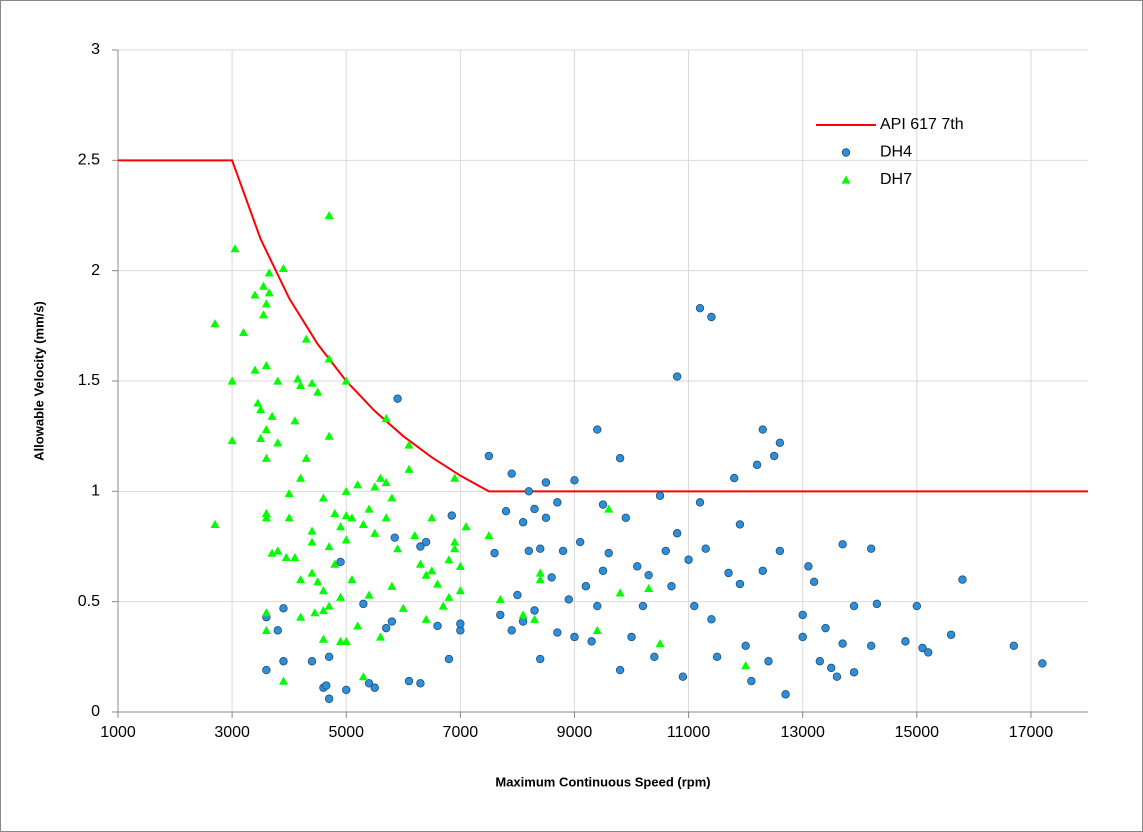 The width and height of the screenshot is (1143, 832). I want to click on y-tick-label: 0, so click(95, 711).